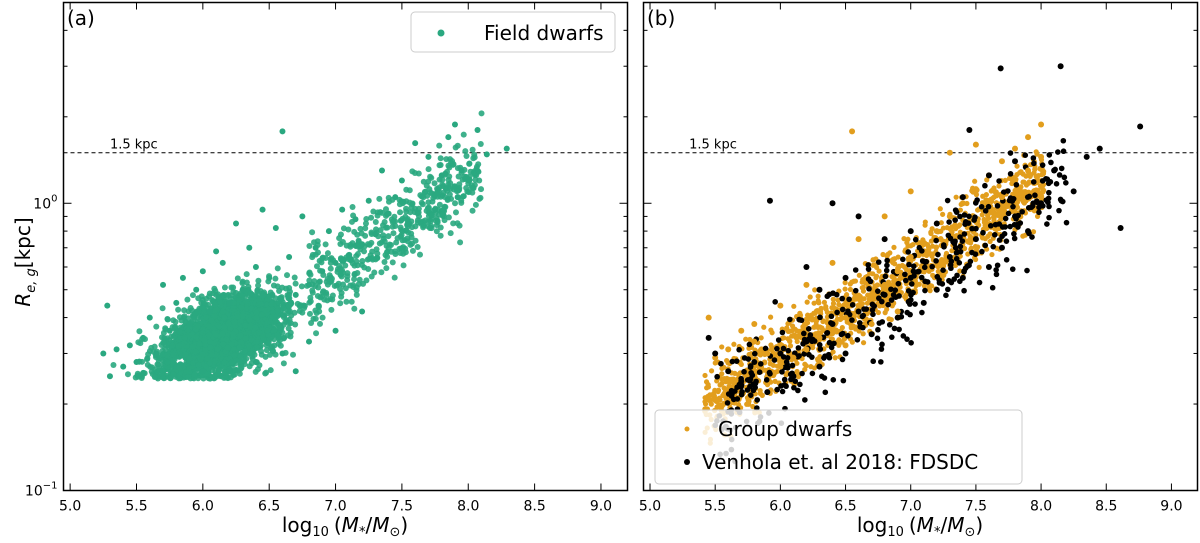 The width and height of the screenshot is (1200, 543). Describe the element at coordinates (203, 507) in the screenshot. I see `x-tick-label: 6.0` at that location.